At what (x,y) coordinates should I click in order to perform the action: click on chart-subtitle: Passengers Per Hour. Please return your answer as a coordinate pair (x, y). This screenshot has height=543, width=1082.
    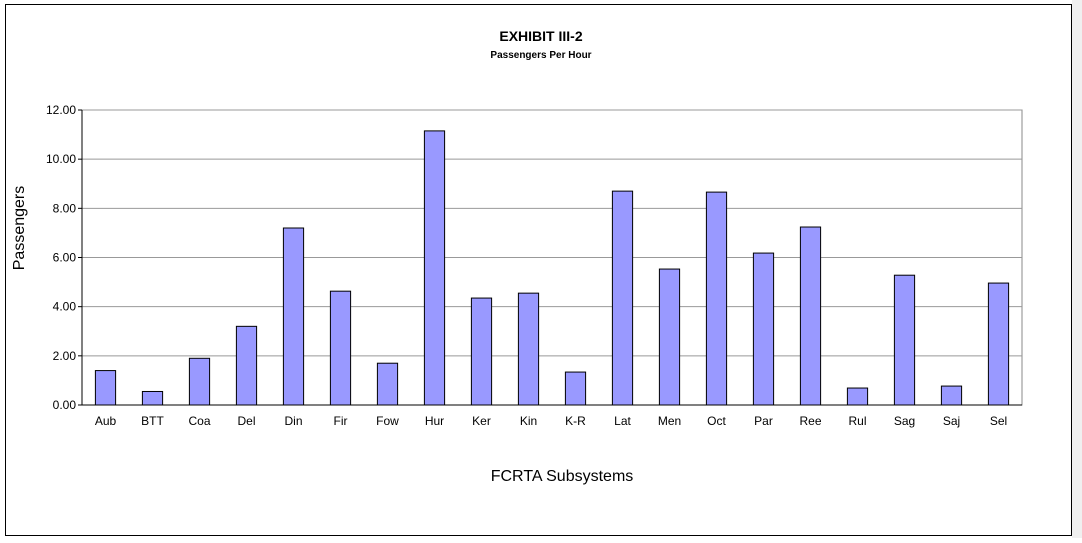
    Looking at the image, I should click on (540, 55).